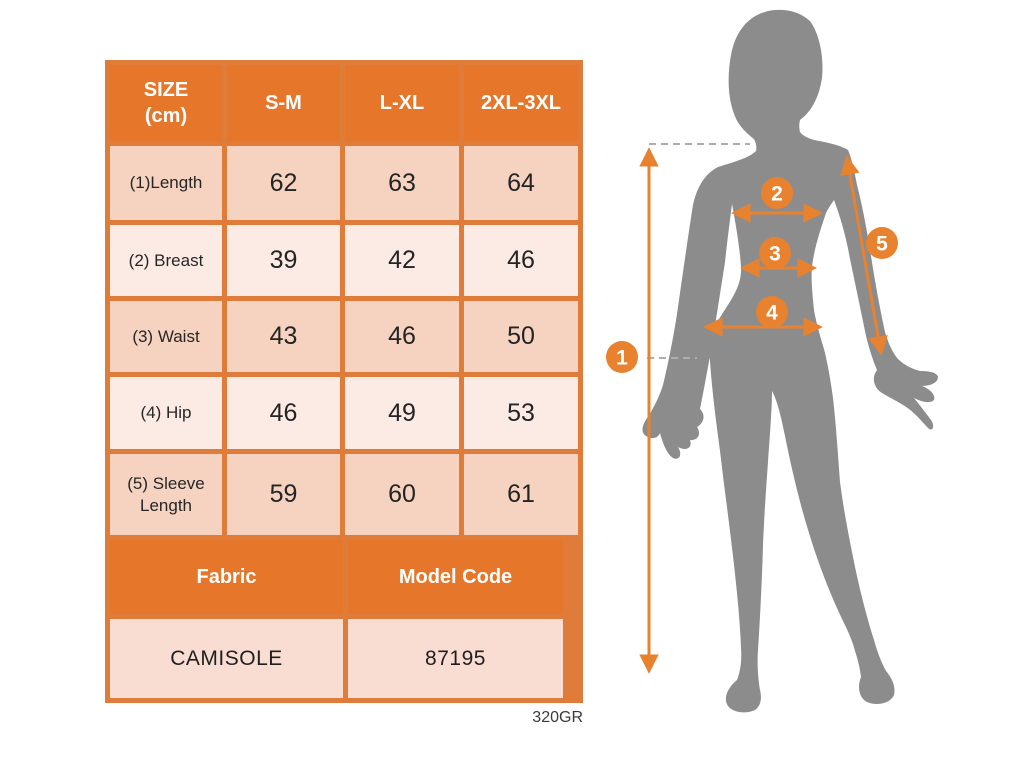 The height and width of the screenshot is (758, 1024). Describe the element at coordinates (521, 494) in the screenshot. I see `sleeve-2xl-3xl: 61` at that location.